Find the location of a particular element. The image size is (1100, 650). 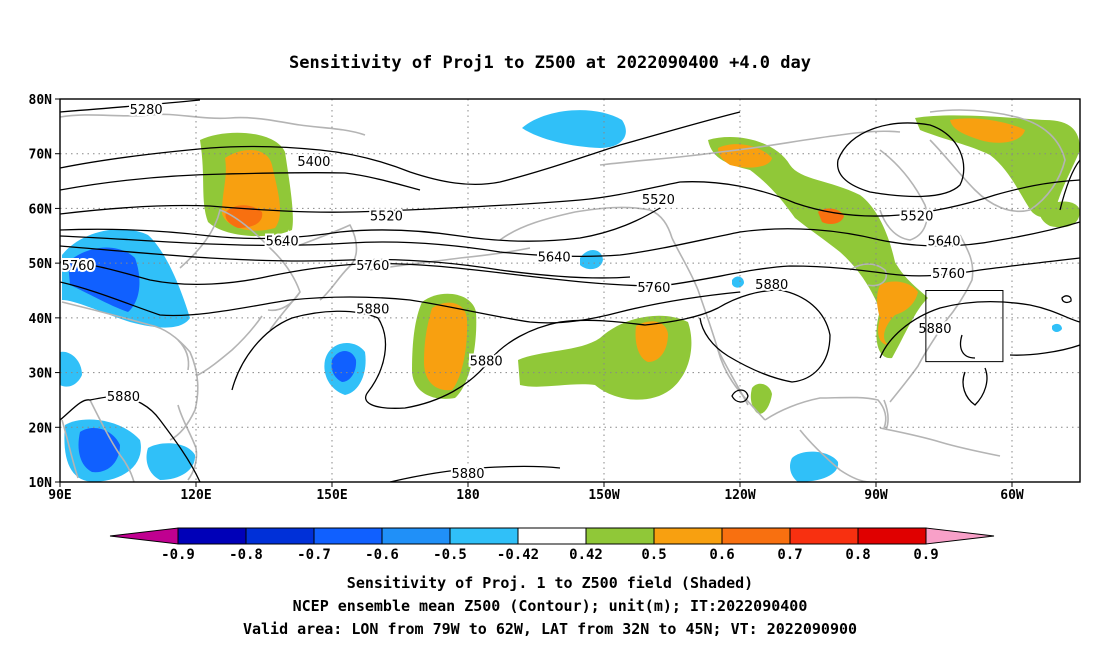

neg-shade-tropics is located at coordinates (814, 466).